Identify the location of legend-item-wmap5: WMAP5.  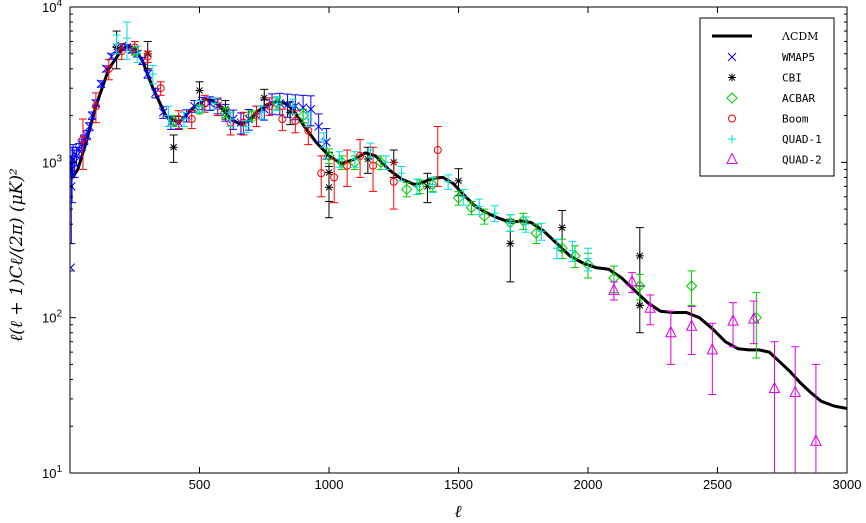
(771, 57).